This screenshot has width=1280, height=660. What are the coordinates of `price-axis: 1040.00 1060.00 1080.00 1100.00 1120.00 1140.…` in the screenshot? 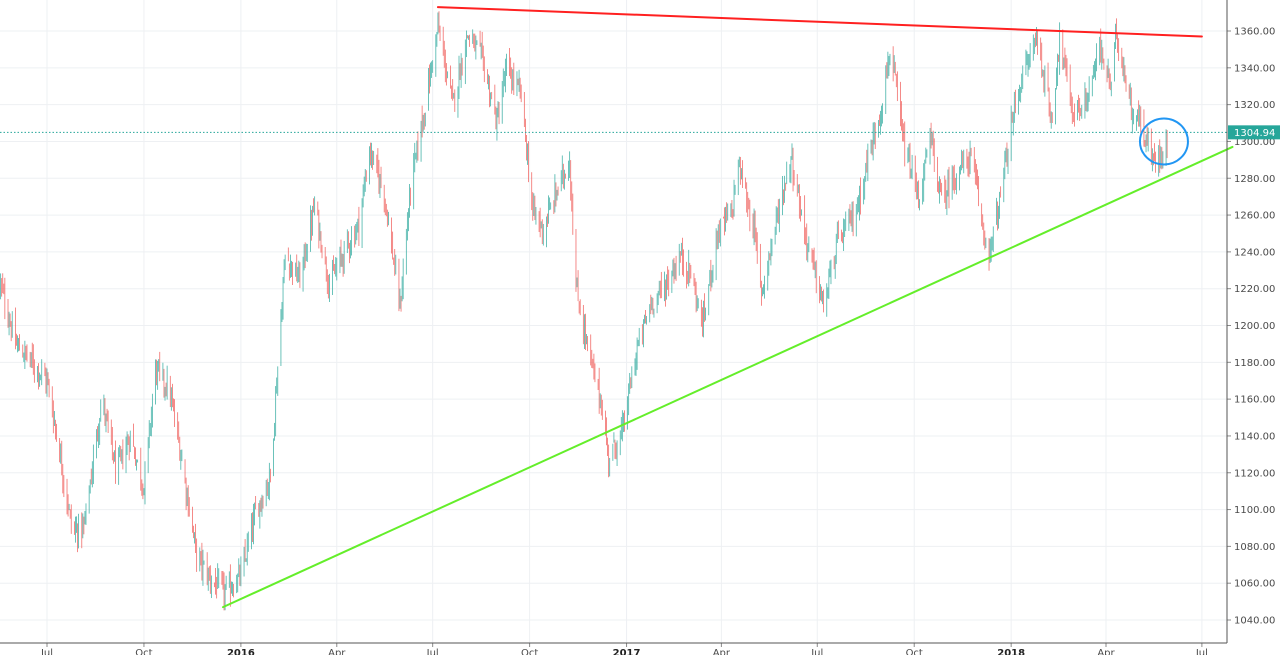 It's located at (1253, 321).